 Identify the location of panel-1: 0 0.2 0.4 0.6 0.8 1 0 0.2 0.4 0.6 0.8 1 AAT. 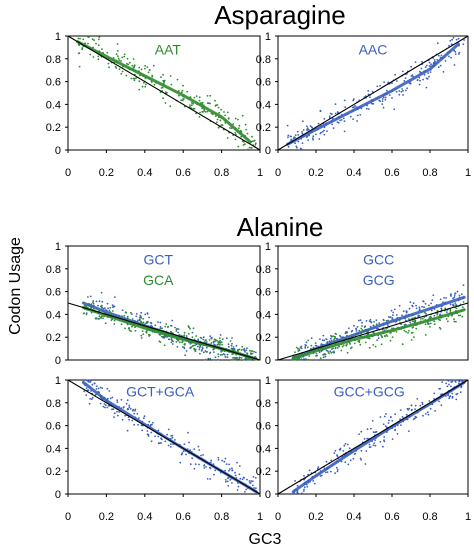
(154, 105).